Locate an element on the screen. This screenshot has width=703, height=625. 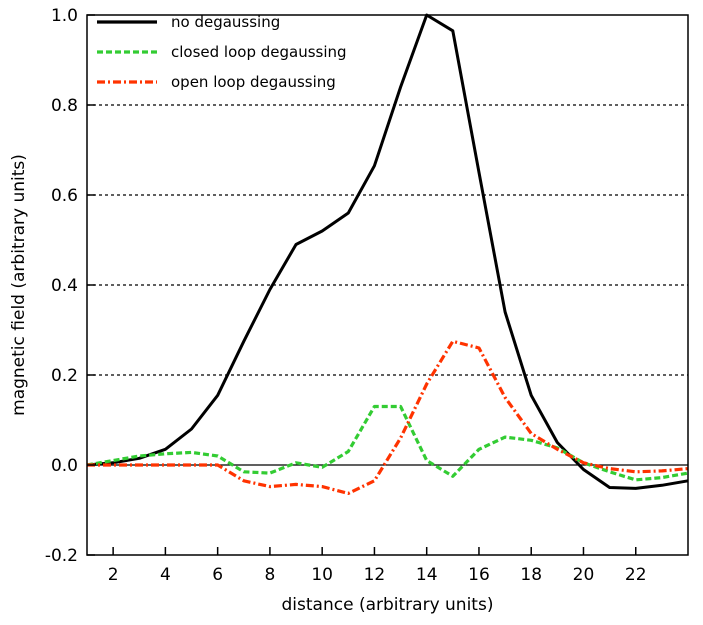
y-tick-label-5: 0.8 is located at coordinates (64, 106).